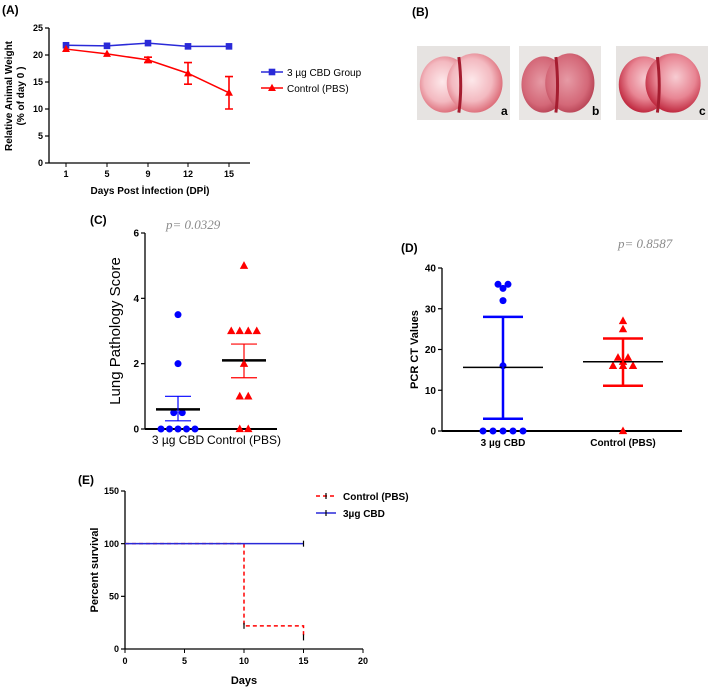  I want to click on y-tick-label: 25, so click(38, 28).